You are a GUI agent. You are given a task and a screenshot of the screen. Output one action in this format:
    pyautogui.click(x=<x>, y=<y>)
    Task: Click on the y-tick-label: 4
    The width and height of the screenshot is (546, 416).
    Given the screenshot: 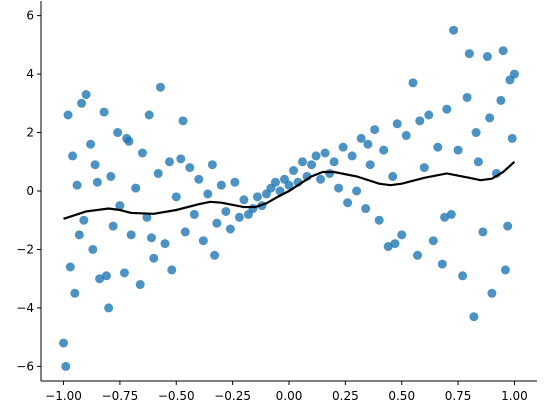 What is the action you would take?
    pyautogui.click(x=30, y=74)
    